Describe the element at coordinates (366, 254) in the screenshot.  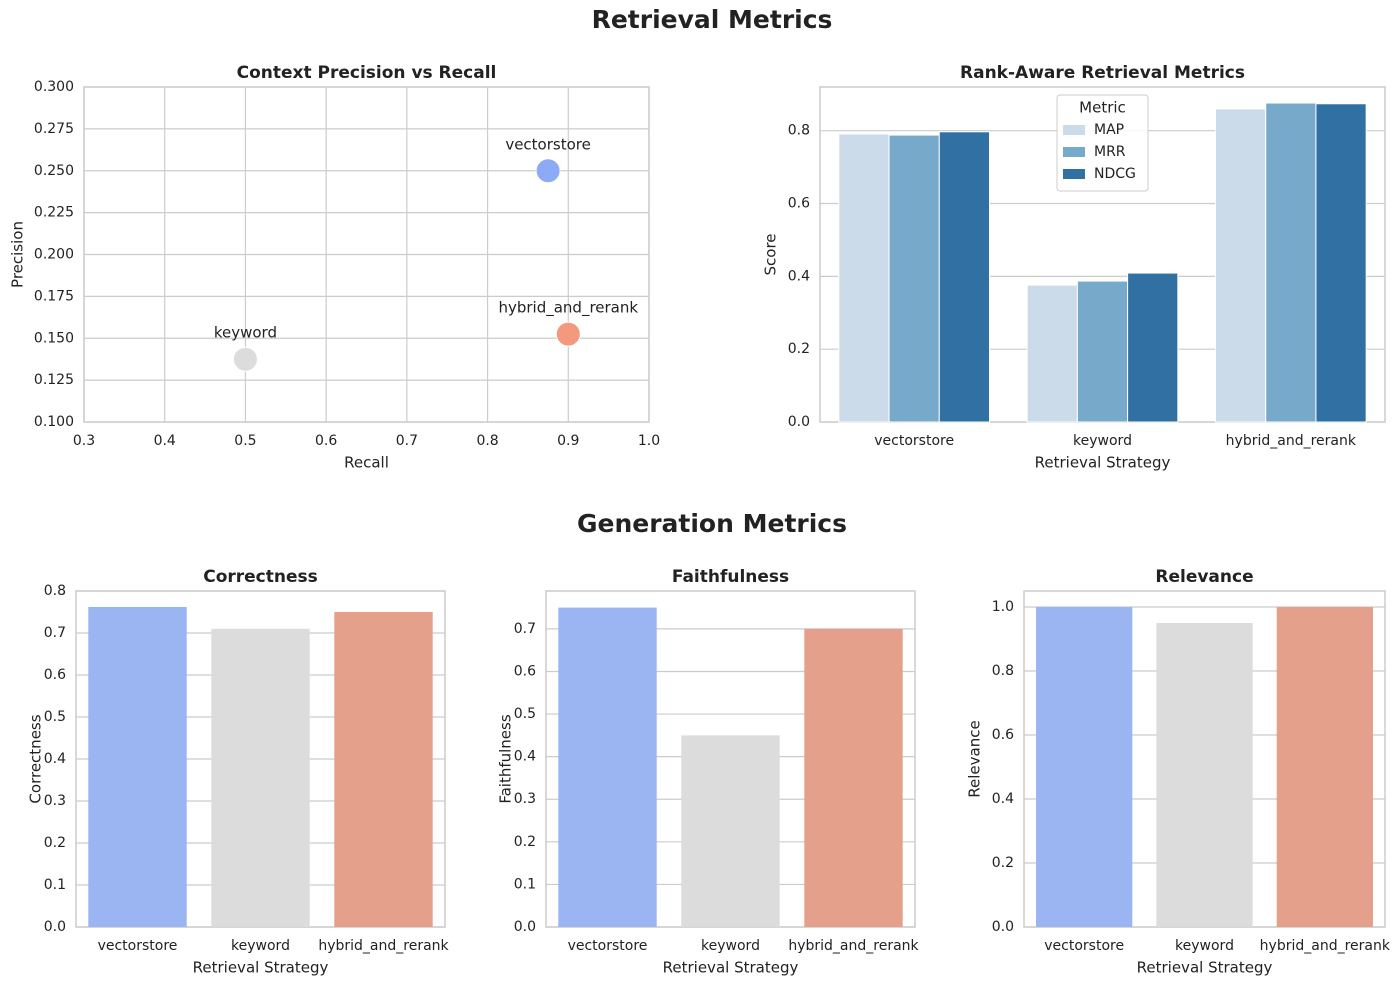
I see `plot-frame` at that location.